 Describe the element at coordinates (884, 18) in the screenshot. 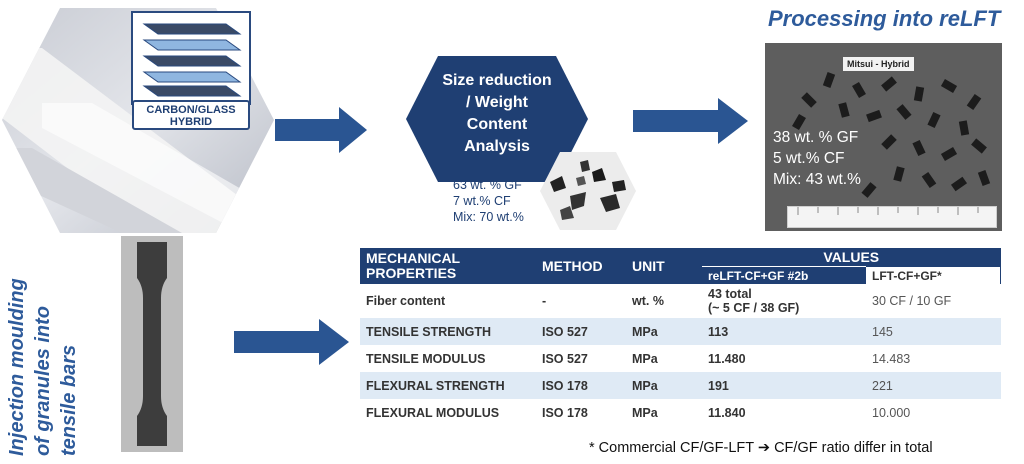

I see `processing-title: Processing into reLFT` at that location.